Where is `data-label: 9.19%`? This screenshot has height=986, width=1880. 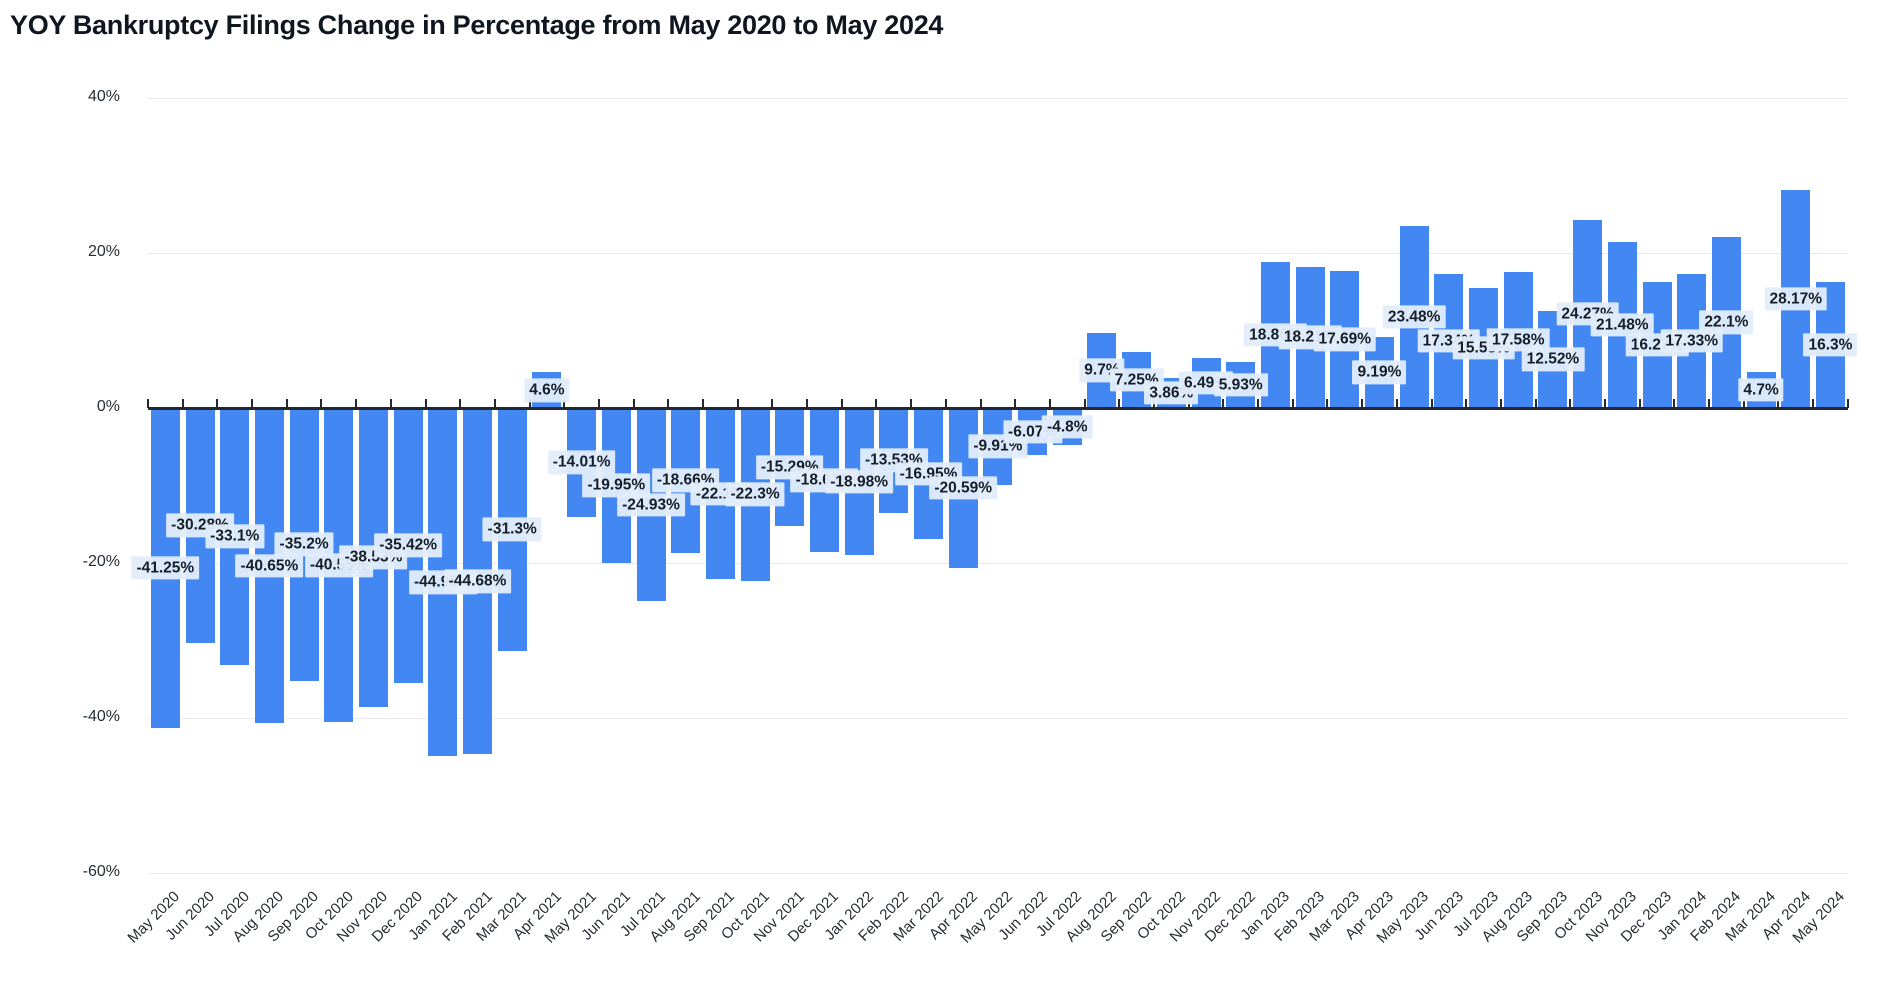 data-label: 9.19% is located at coordinates (1379, 372).